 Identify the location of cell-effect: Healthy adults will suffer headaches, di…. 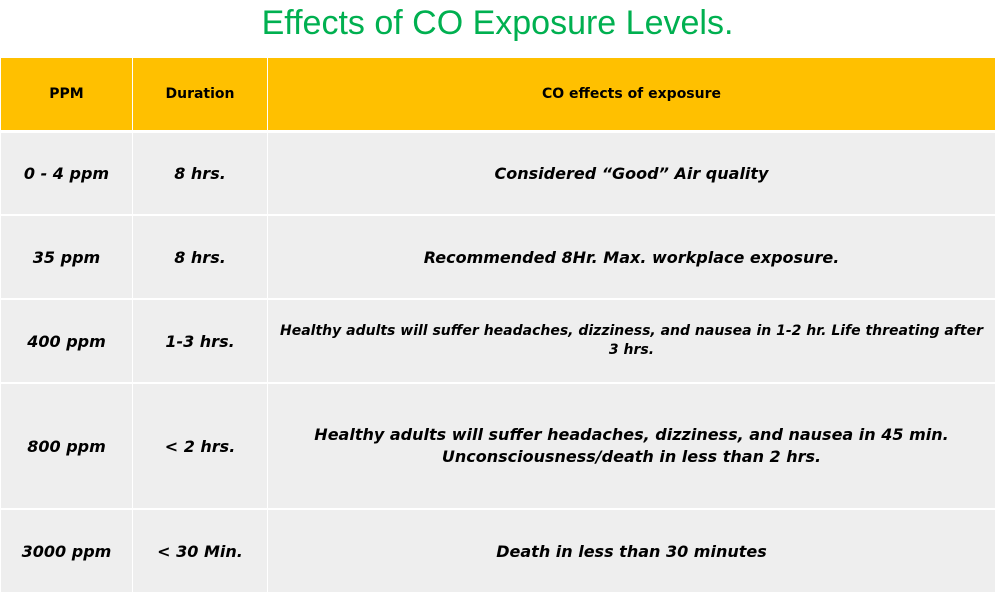
(631, 341).